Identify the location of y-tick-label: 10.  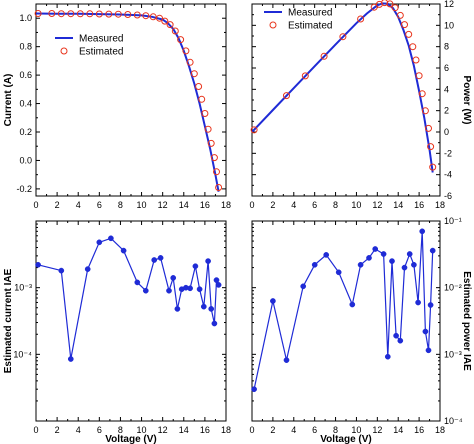
(449, 25).